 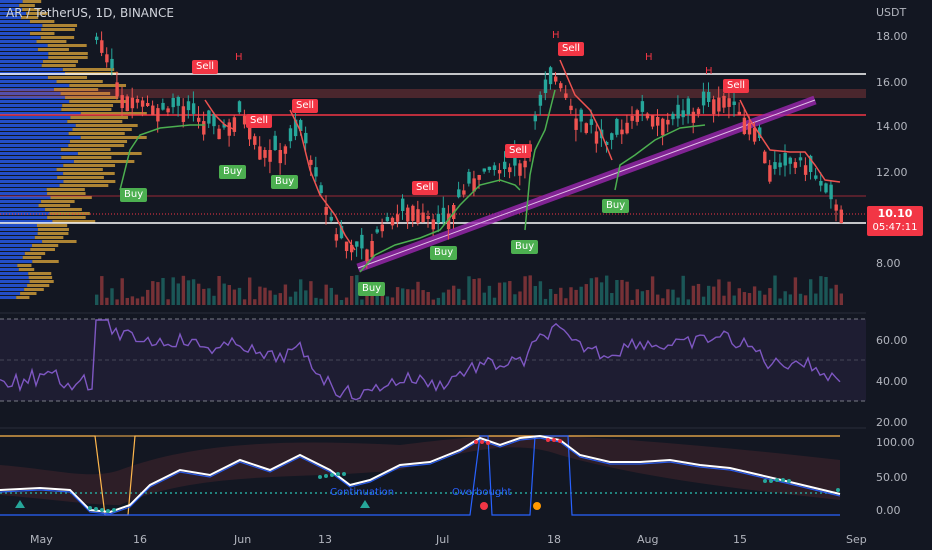 I want to click on time-label: Jul, so click(x=442, y=539).